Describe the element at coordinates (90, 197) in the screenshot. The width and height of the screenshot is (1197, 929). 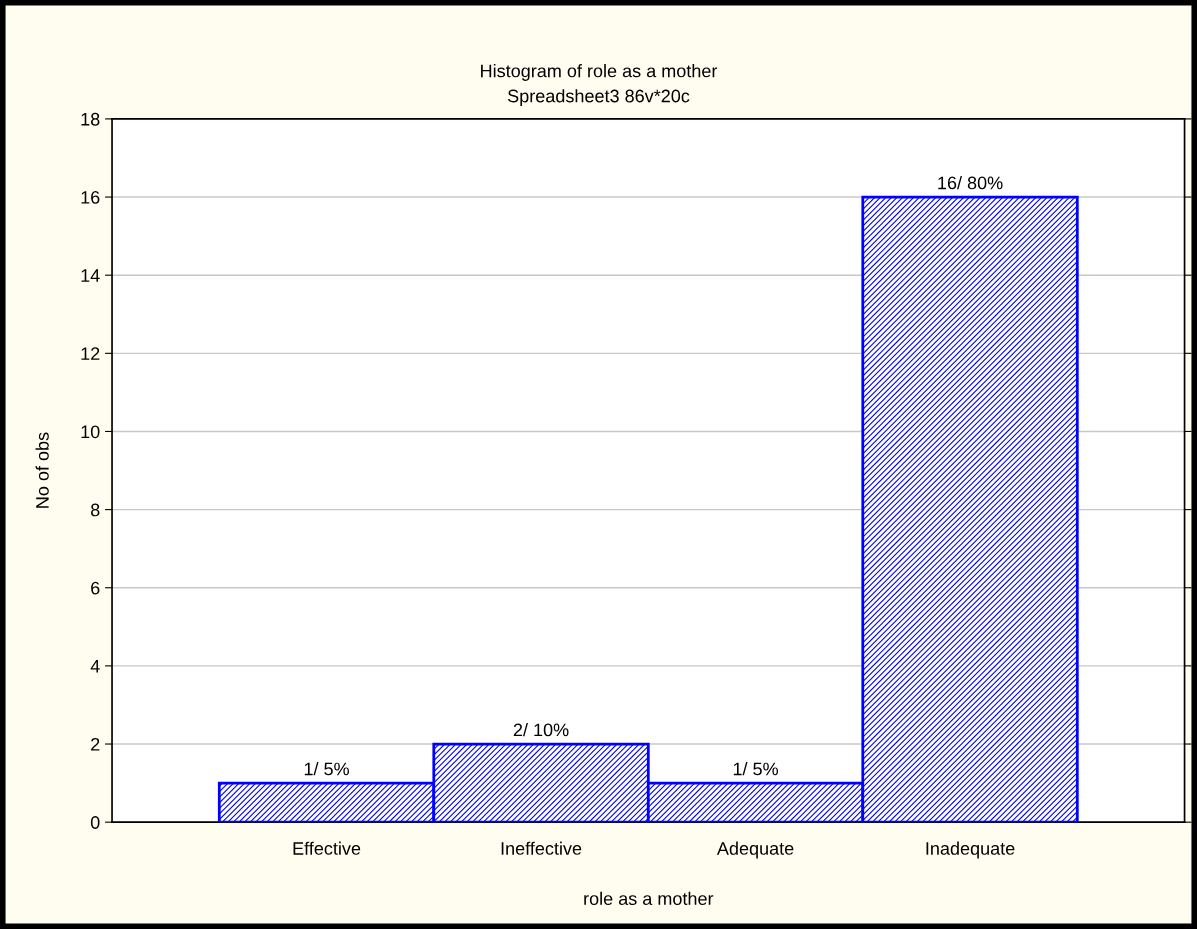
I see `y-tick-label: 16` at that location.